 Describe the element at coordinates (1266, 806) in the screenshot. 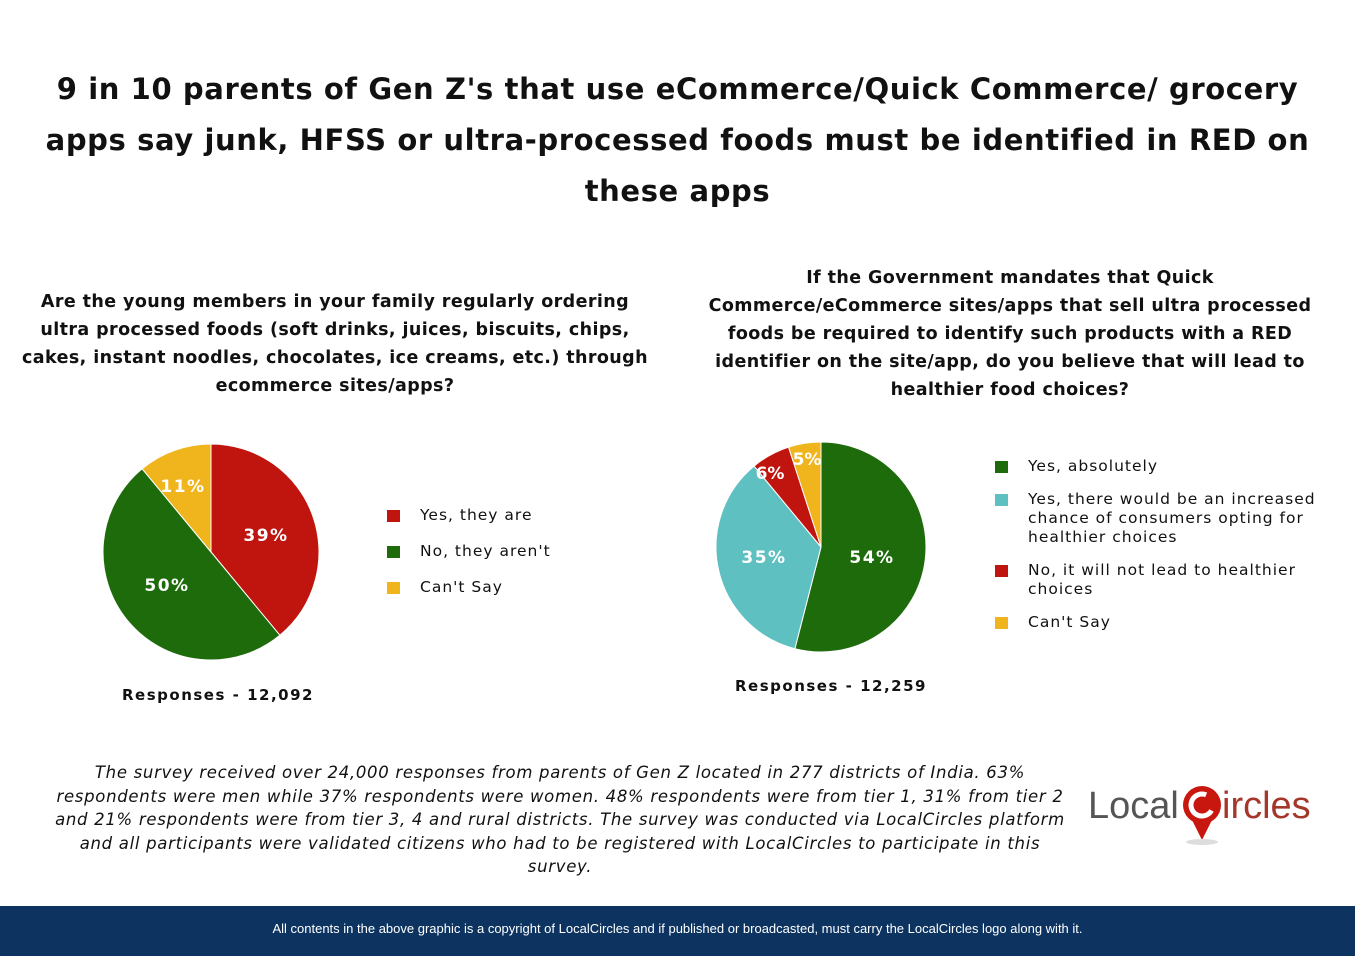

I see `svg-text: ircles` at that location.